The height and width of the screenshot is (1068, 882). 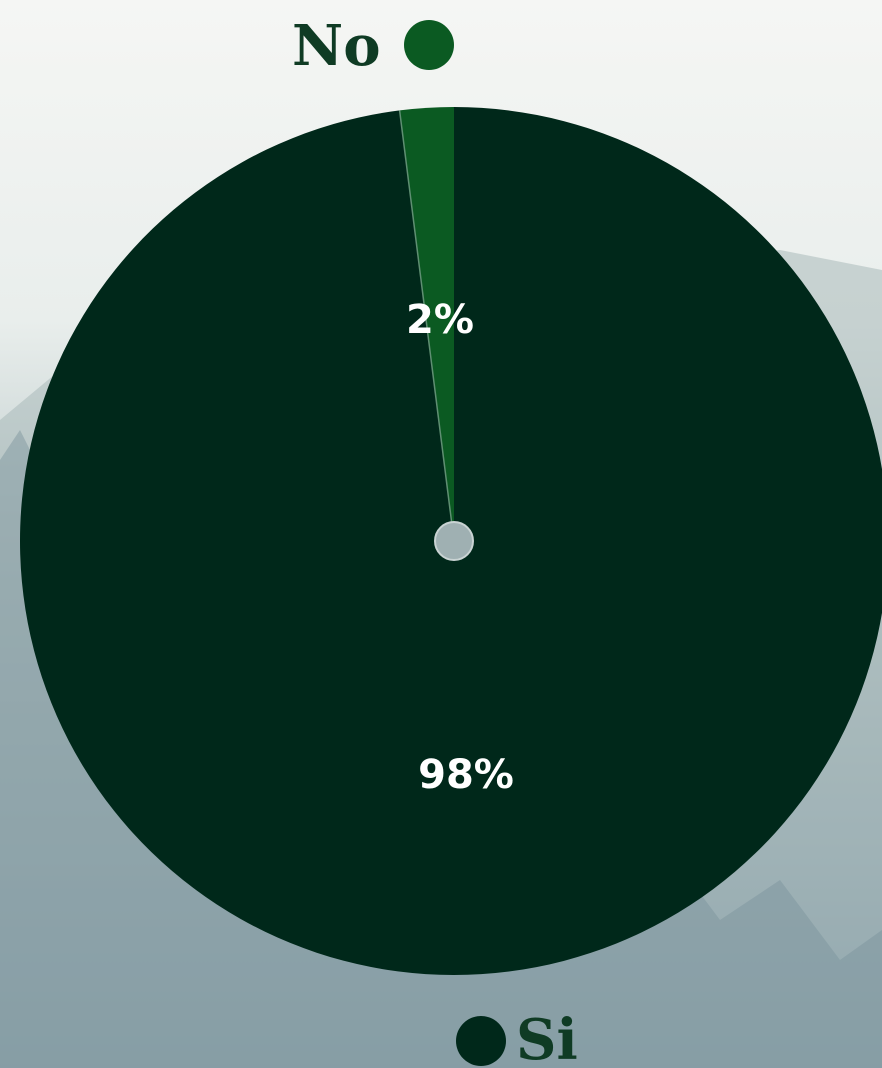 I want to click on legend-dot-no, so click(x=429, y=45).